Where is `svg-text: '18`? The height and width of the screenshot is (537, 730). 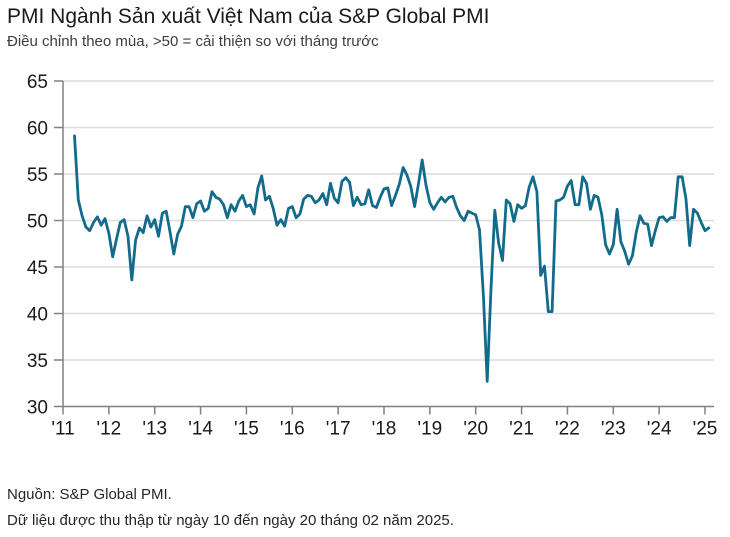 svg-text: '18 is located at coordinates (384, 429).